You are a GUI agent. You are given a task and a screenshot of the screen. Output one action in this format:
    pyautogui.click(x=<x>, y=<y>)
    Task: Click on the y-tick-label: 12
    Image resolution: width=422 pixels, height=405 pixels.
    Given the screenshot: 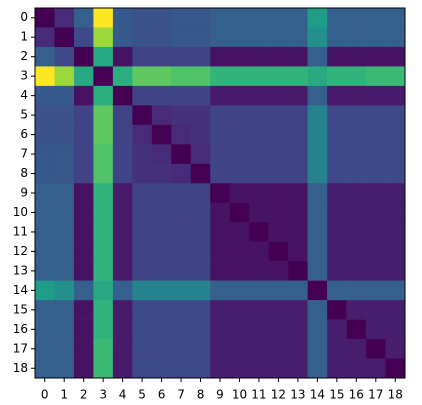 What is the action you would take?
    pyautogui.click(x=20, y=251)
    